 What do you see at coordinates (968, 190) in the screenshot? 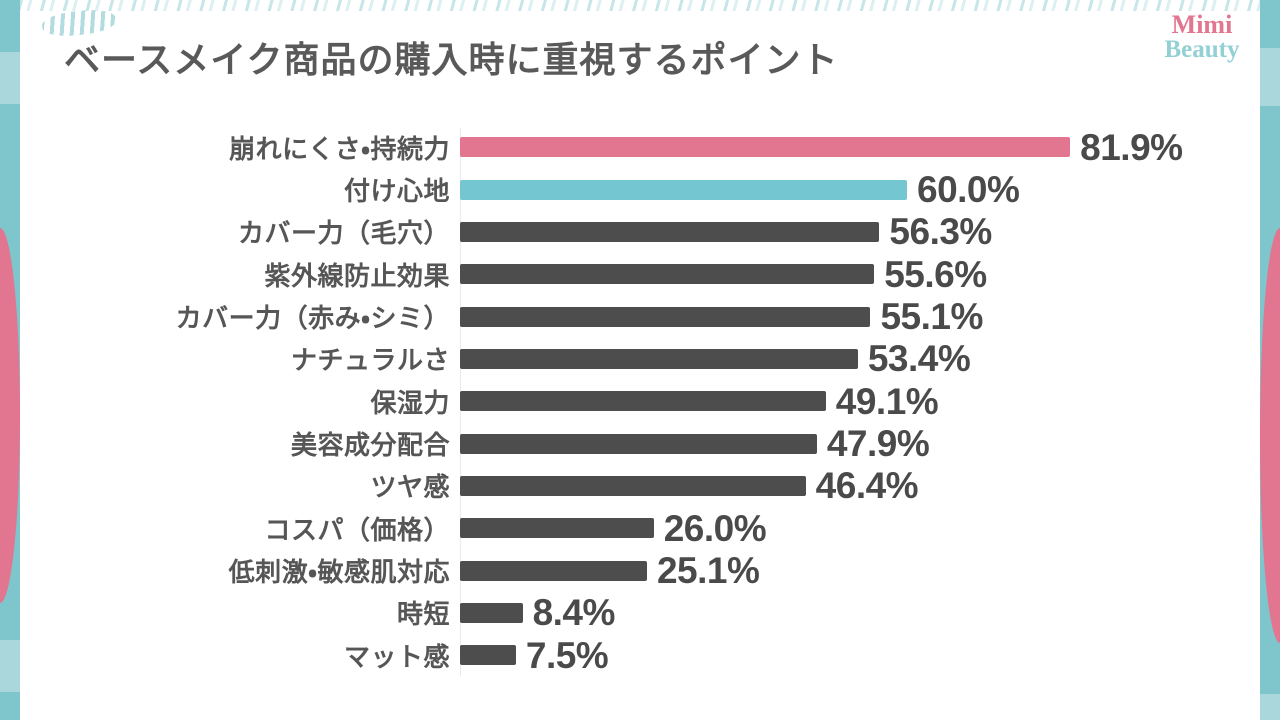
I see `bar-value: 60.0%` at bounding box center [968, 190].